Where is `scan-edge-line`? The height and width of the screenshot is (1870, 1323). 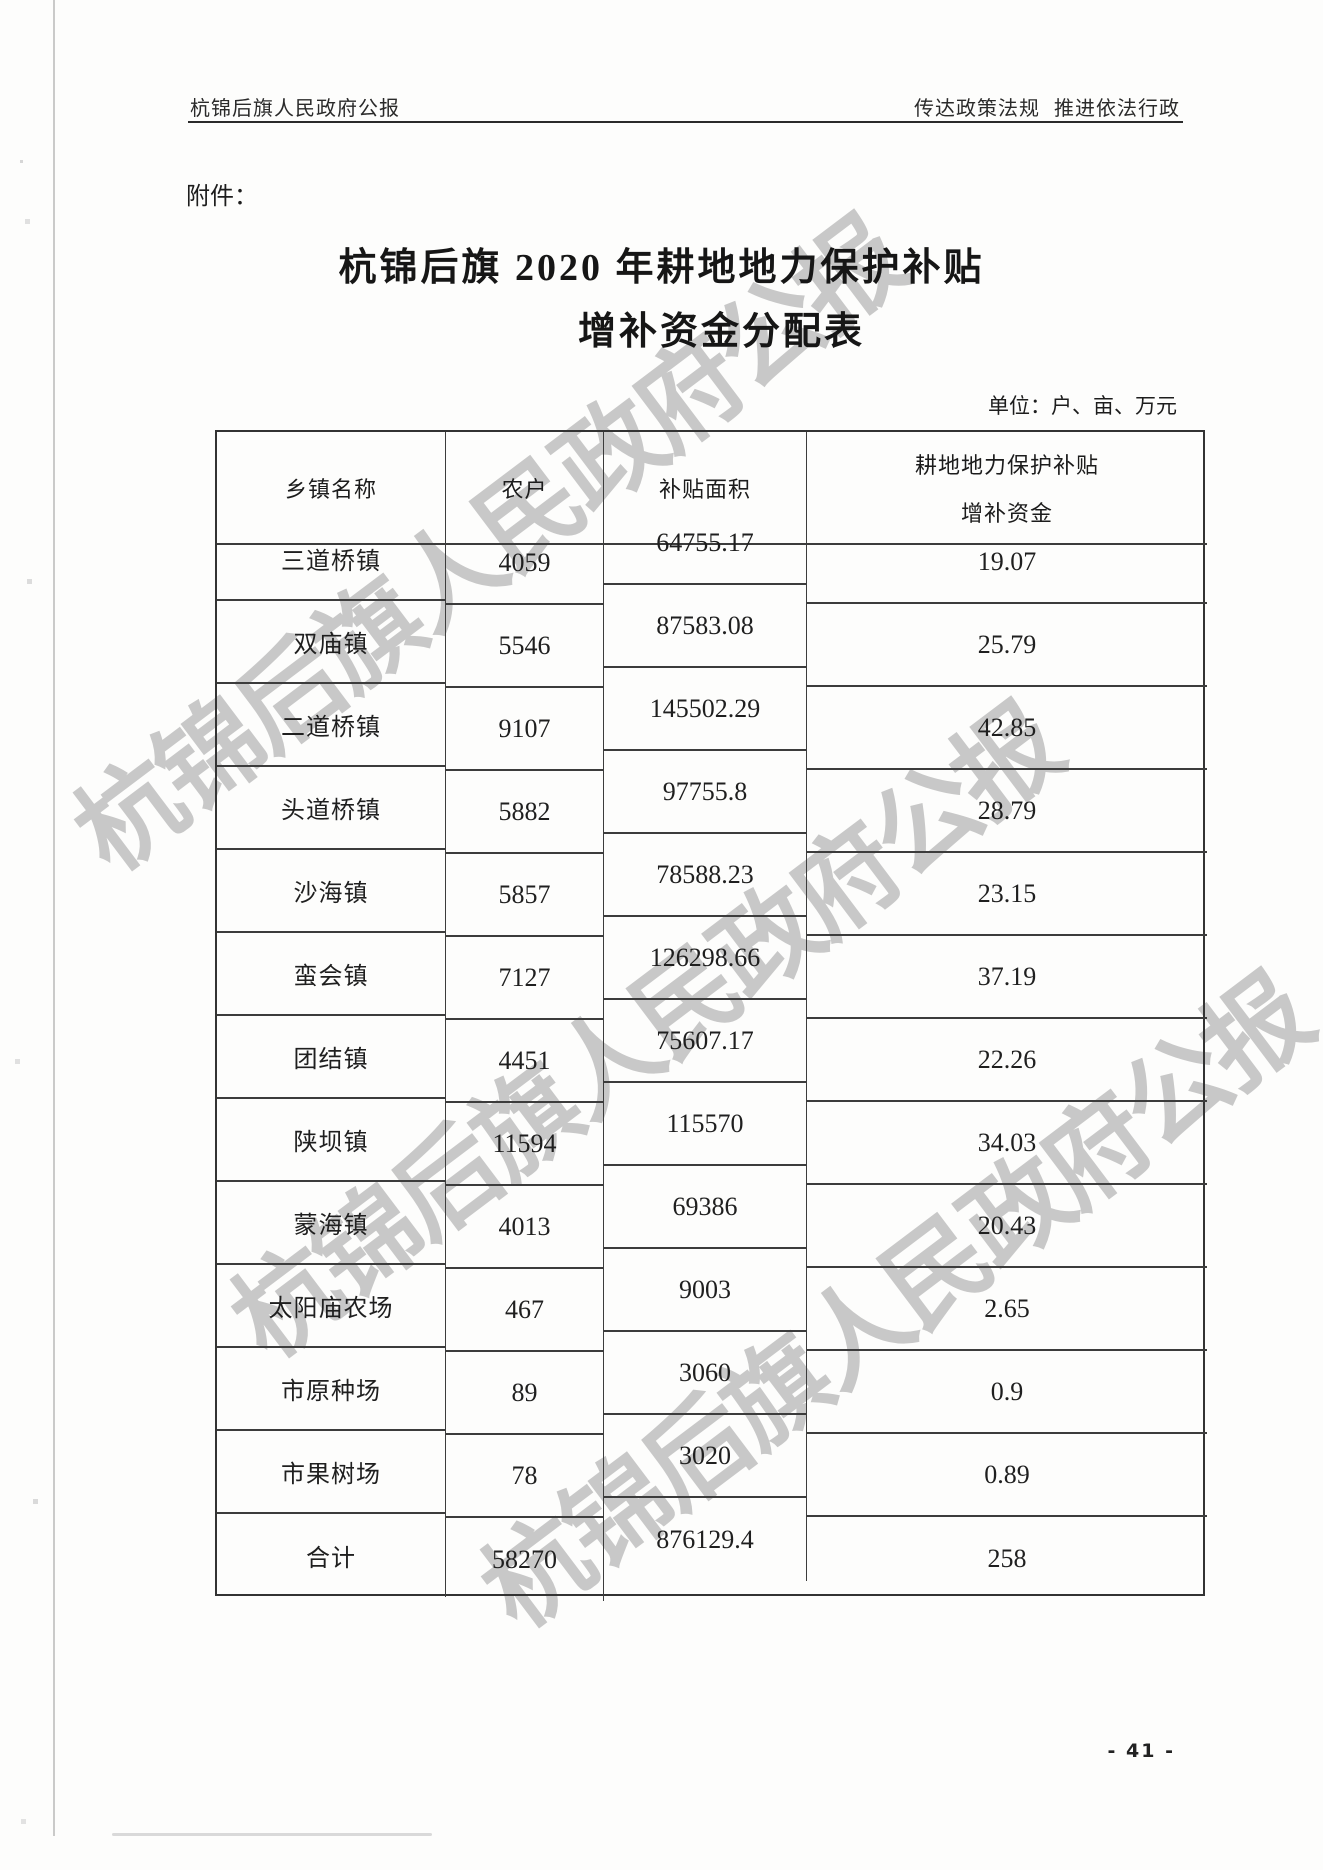 scan-edge-line is located at coordinates (54, 918).